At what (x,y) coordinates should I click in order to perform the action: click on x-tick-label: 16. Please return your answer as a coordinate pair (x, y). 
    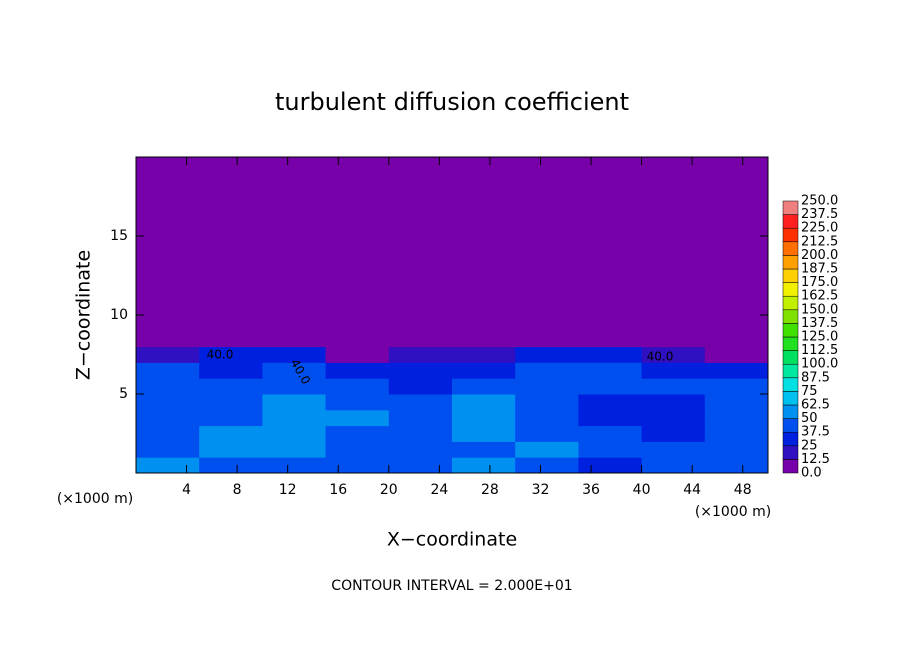
    Looking at the image, I should click on (338, 490).